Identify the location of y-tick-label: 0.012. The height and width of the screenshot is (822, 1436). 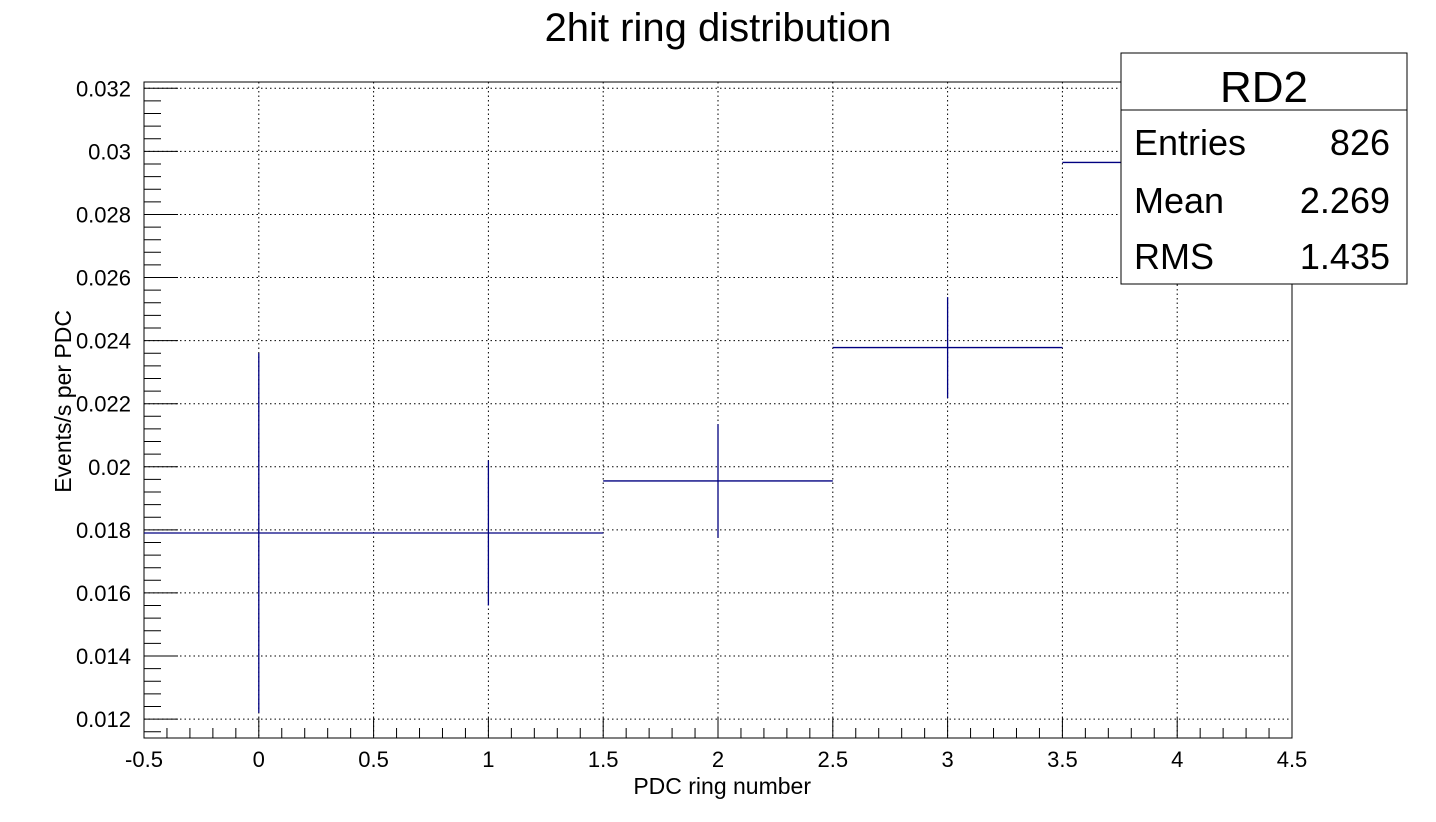
(103, 719).